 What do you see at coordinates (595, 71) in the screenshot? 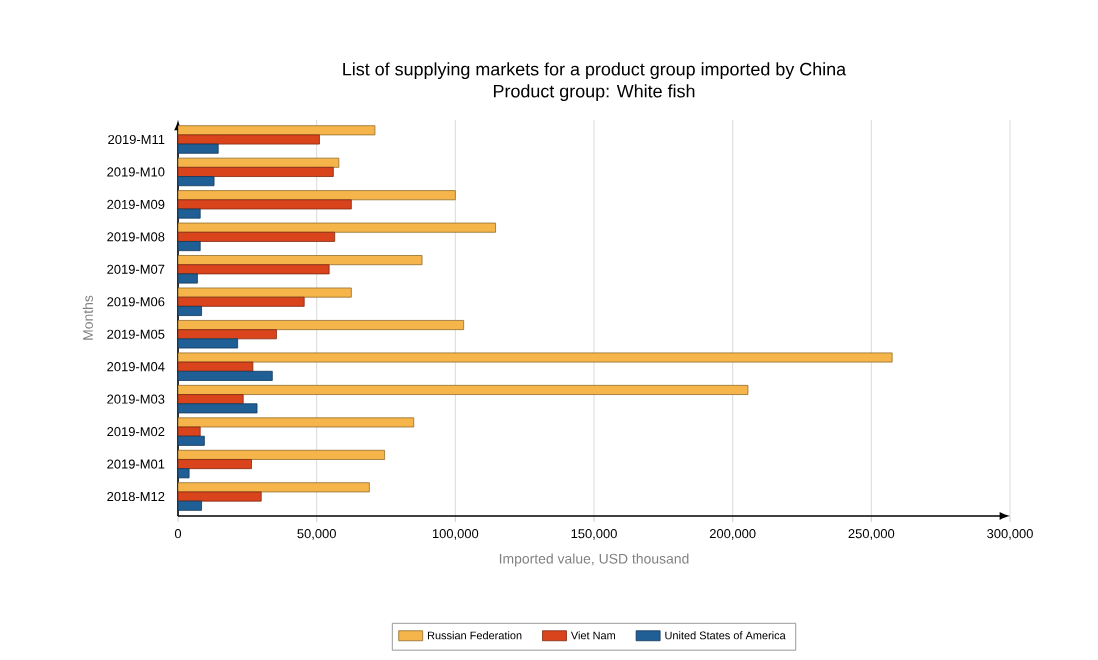
I see `chart-title: List of supplying markets for a product group imported by China` at bounding box center [595, 71].